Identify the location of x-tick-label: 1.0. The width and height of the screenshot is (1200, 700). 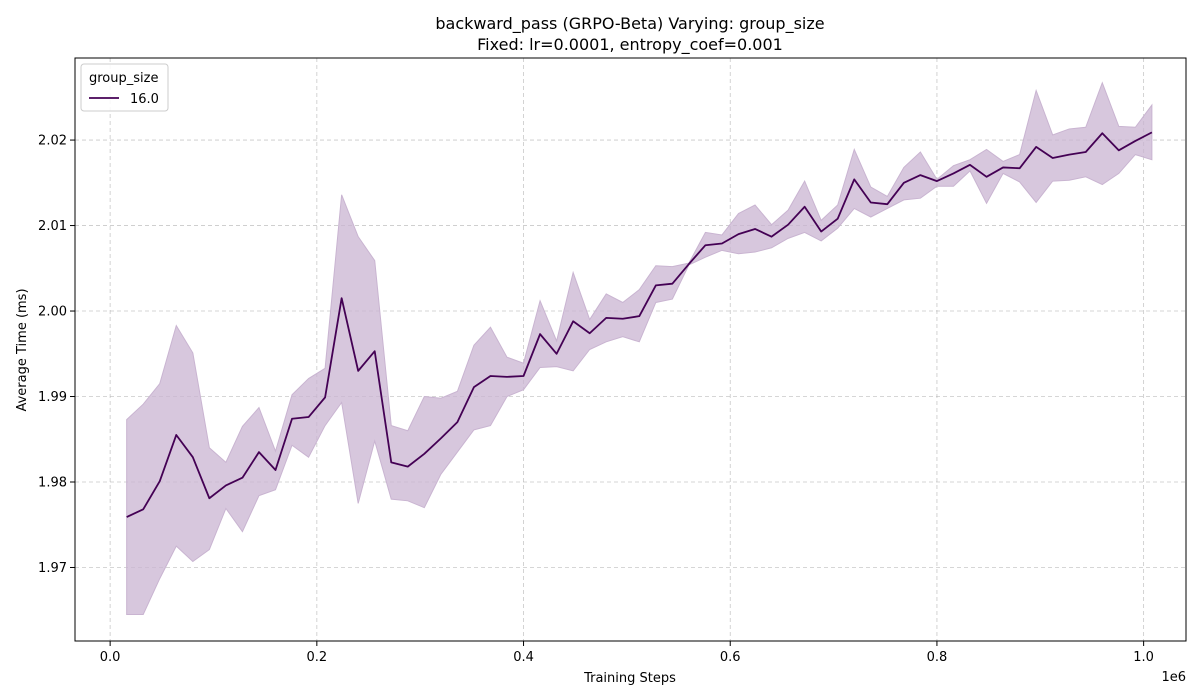
(1143, 657).